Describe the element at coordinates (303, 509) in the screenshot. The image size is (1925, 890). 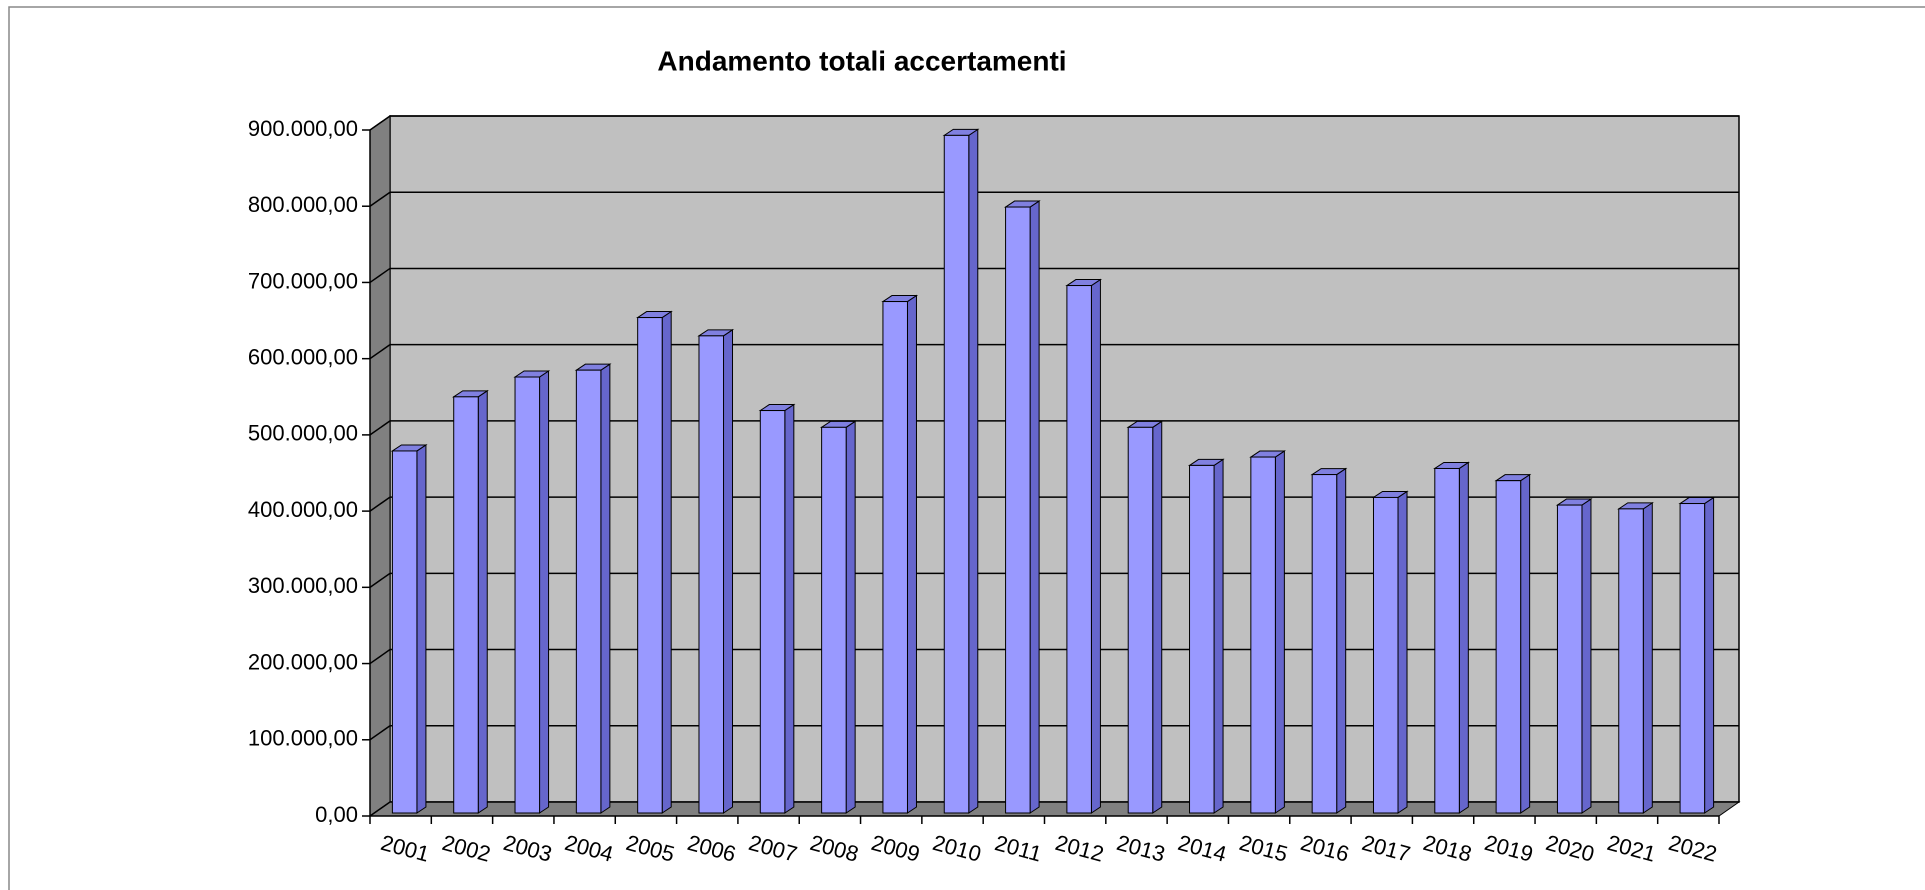
I see `y-tick-label: 400.000,00` at that location.